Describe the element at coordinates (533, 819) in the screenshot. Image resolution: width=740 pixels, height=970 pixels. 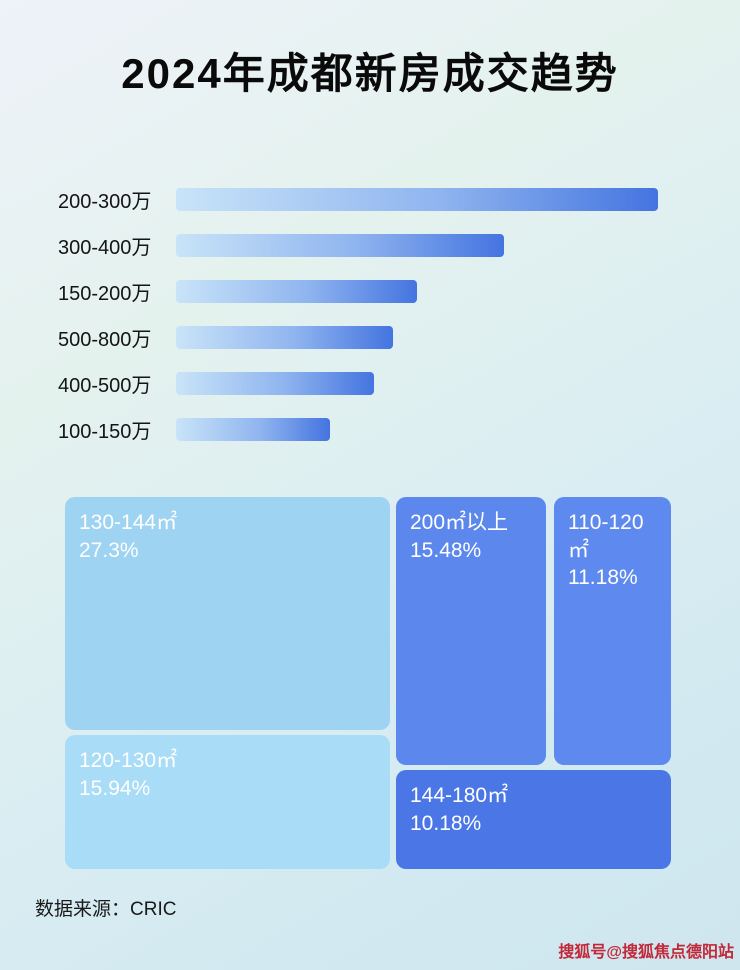
I see `treemap-block: 144-180㎡ 10.18%` at that location.